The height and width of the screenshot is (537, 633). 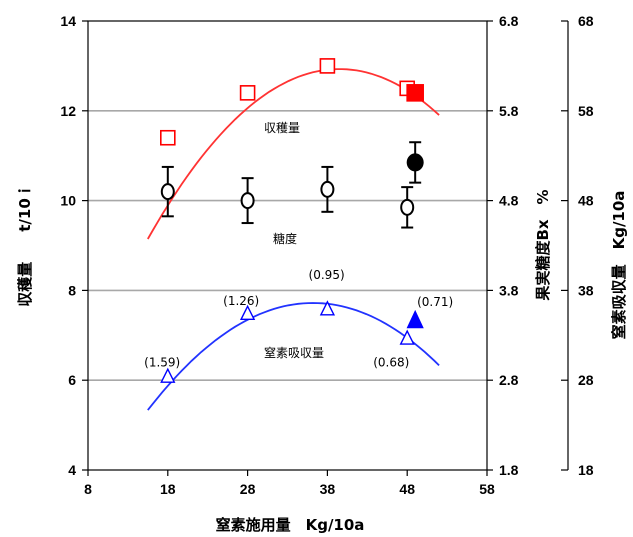 I want to click on series-label-nitrogen: 窒素吸収量, so click(x=294, y=352).